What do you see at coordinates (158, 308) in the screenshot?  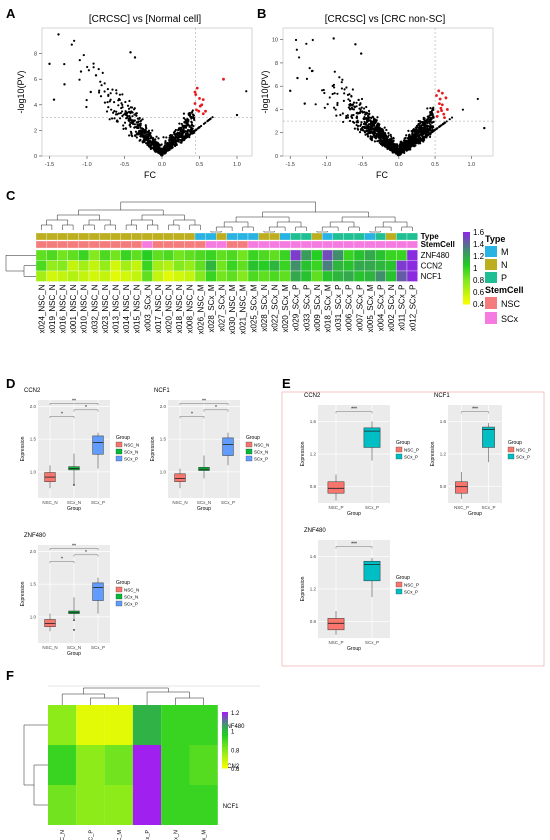 I see `heatmap-column-label: x017_NSC_N` at bounding box center [158, 308].